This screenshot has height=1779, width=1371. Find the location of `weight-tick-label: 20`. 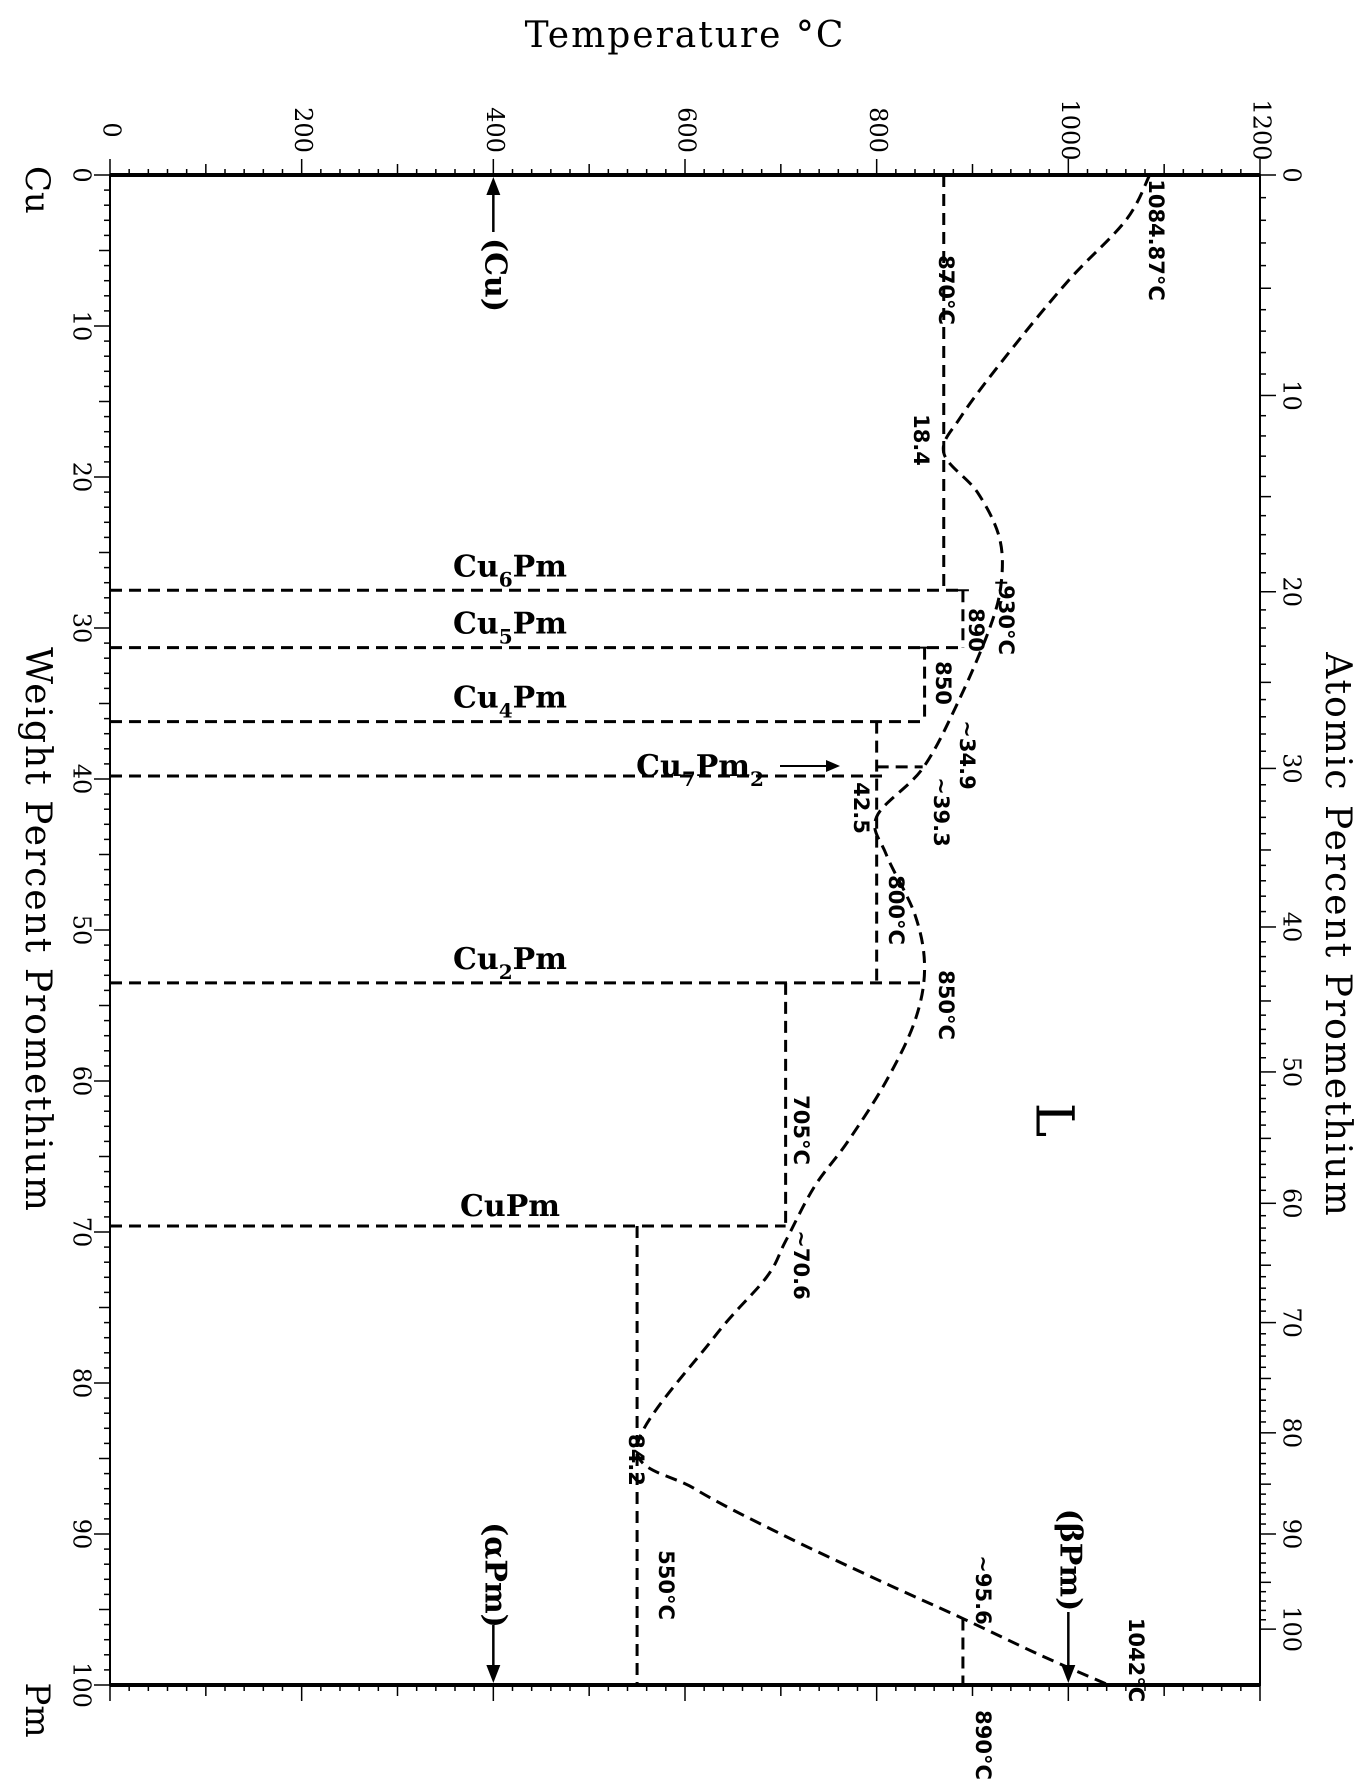

weight-tick-label: 20 is located at coordinates (82, 477).